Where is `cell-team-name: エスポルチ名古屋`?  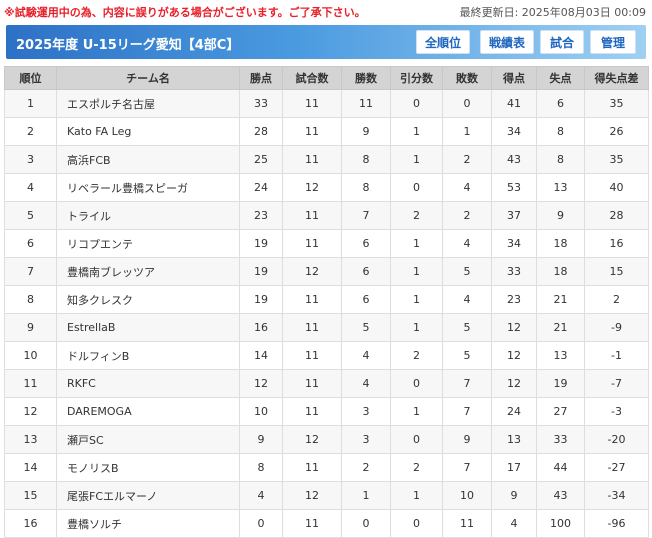 cell-team-name: エスポルチ名古屋 is located at coordinates (148, 103).